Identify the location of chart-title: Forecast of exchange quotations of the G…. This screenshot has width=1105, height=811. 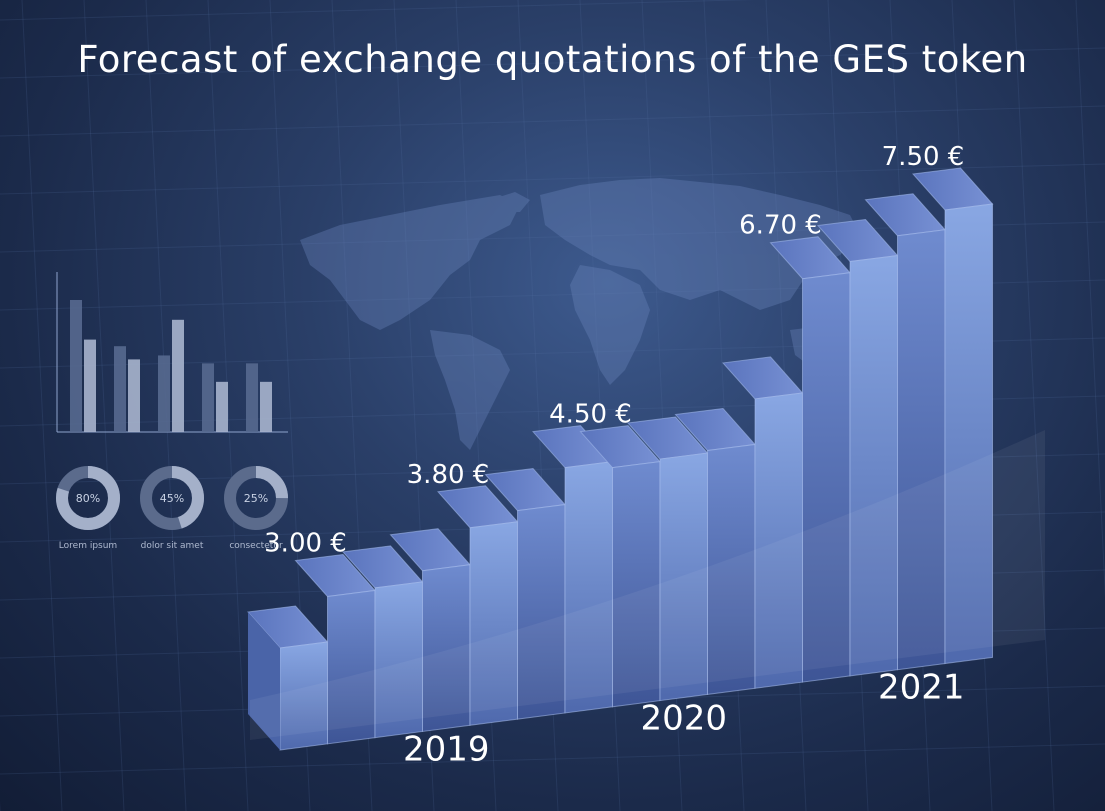
(552, 59).